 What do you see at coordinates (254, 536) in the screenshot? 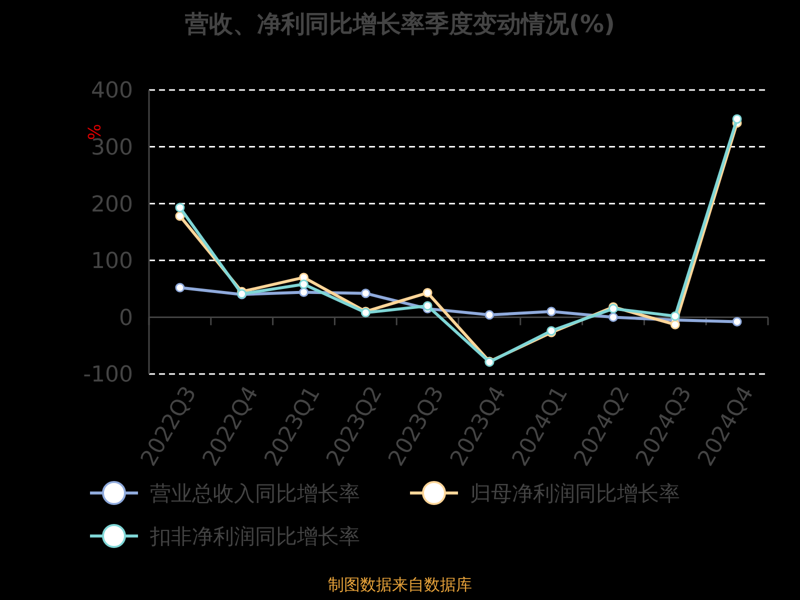
I see `legend-label: 扣非净利润同比增长率` at bounding box center [254, 536].